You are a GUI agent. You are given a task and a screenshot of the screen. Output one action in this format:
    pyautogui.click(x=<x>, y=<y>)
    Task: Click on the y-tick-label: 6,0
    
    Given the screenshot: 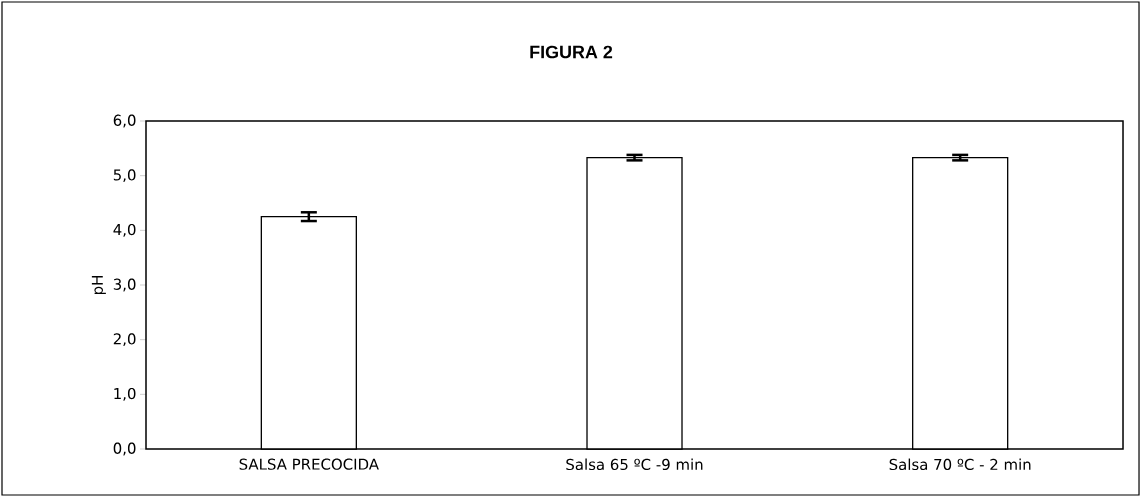 What is the action you would take?
    pyautogui.click(x=124, y=121)
    